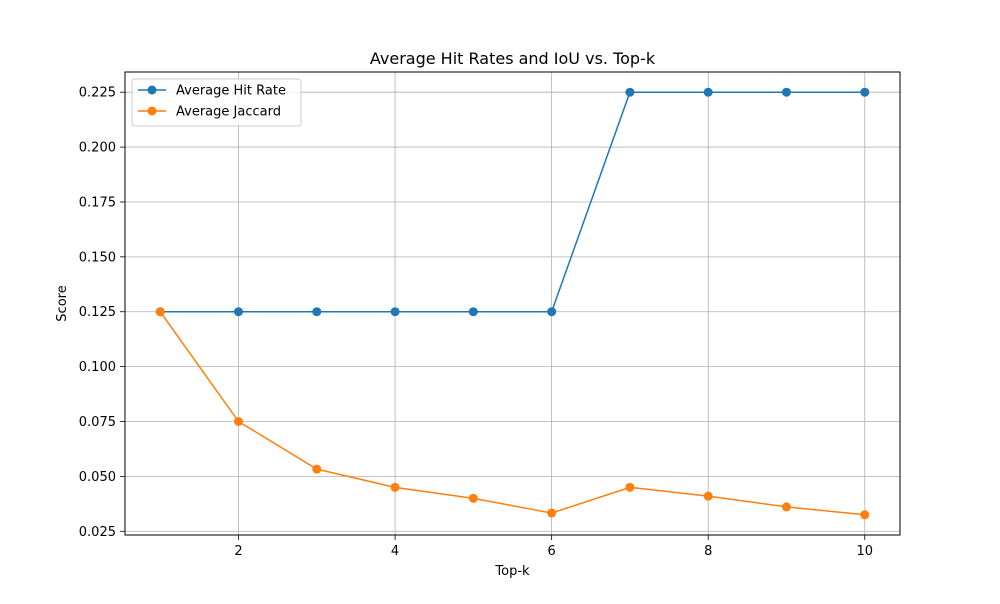 Image resolution: width=1000 pixels, height=604 pixels. I want to click on y-tick-label: 0.200, so click(97, 148).